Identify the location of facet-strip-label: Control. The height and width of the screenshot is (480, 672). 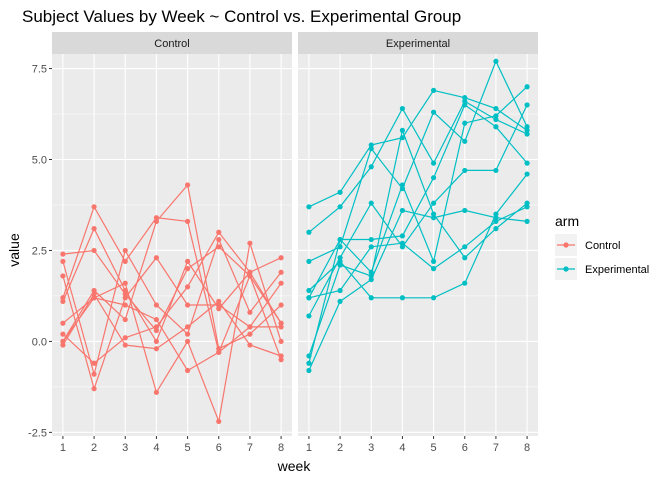
(171, 44).